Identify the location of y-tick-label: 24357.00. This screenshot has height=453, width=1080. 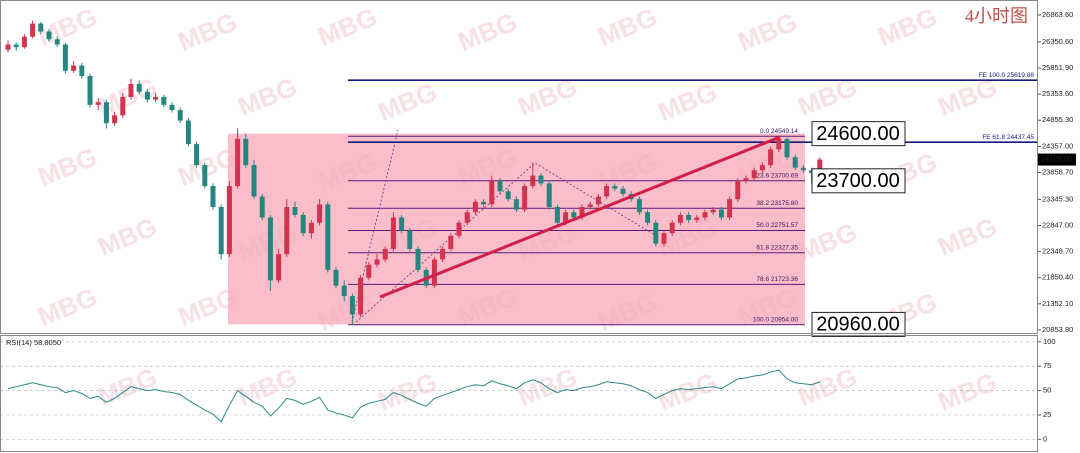
(1057, 145).